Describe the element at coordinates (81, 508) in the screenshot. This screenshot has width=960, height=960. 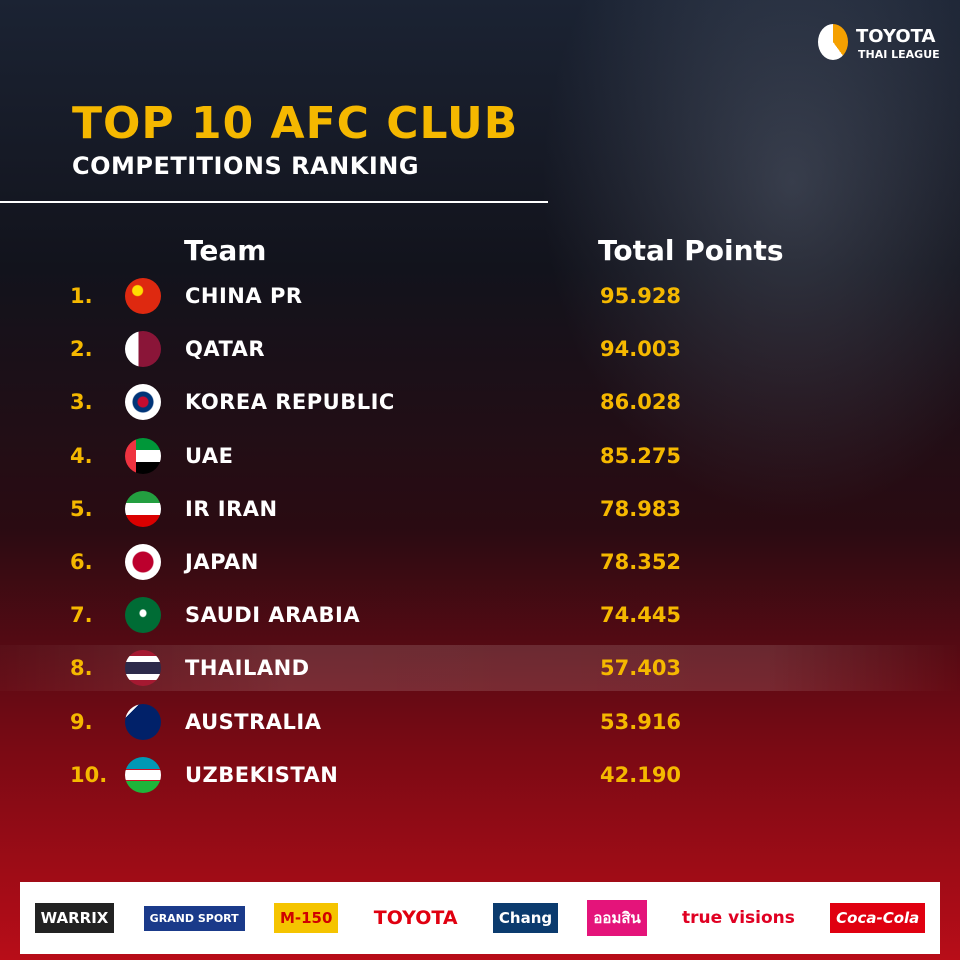
I see `rank: 5.` at that location.